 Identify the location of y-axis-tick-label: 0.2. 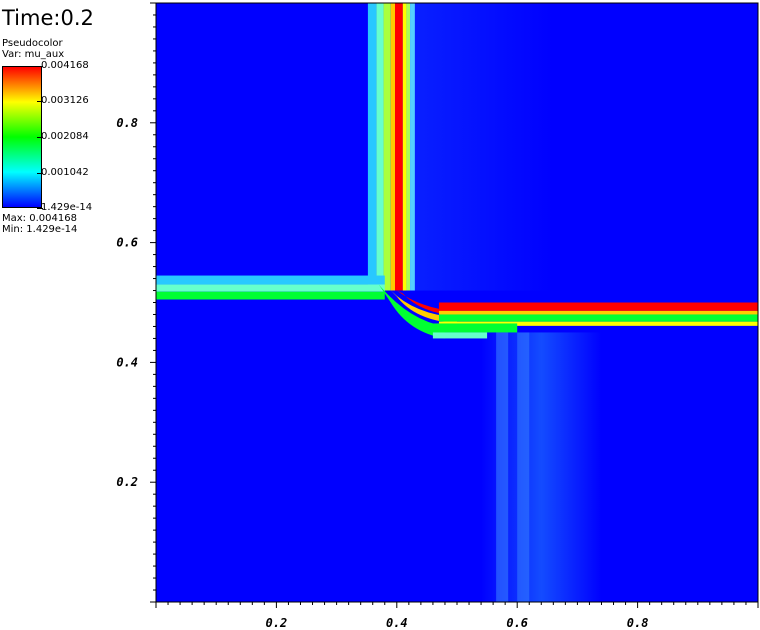
(127, 482).